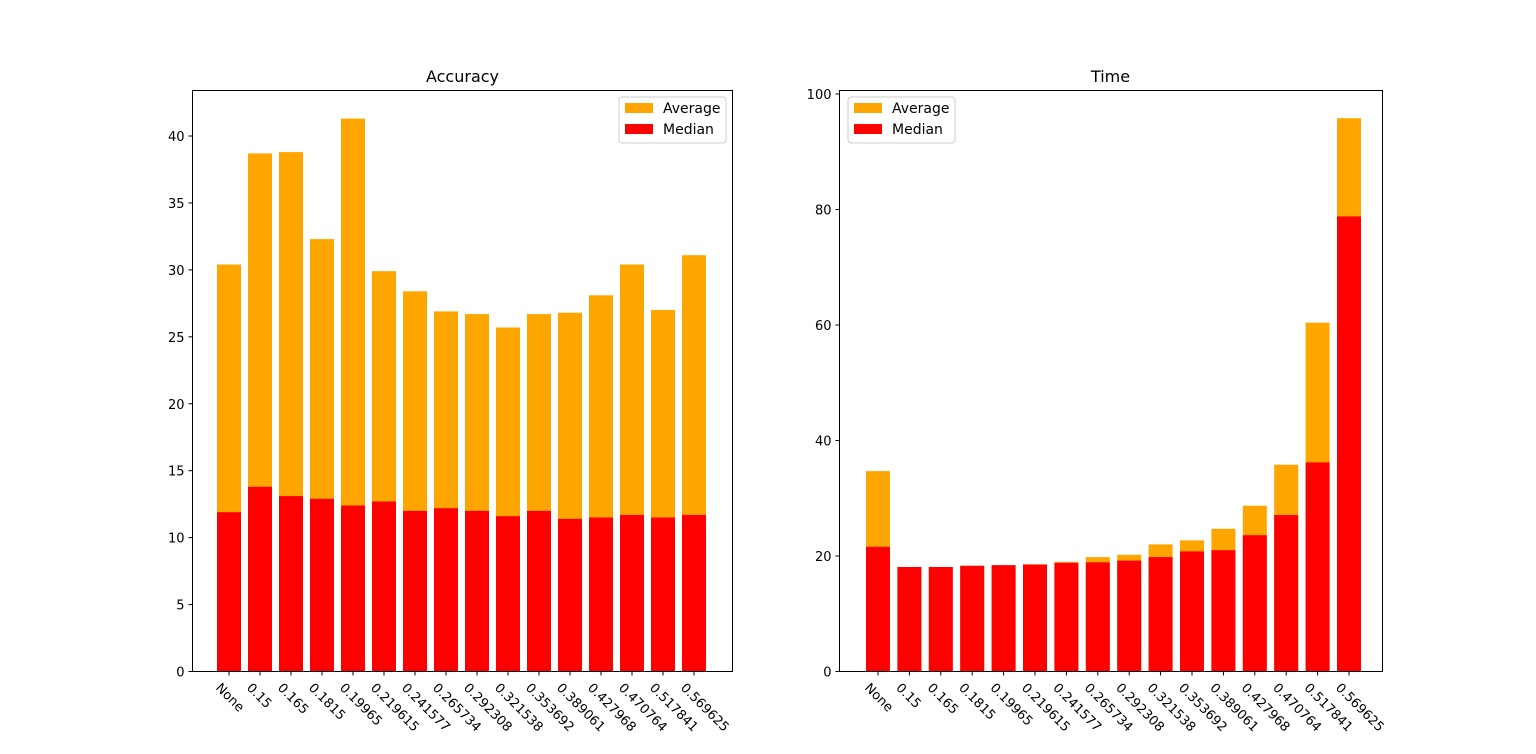 This screenshot has height=754, width=1536. Describe the element at coordinates (672, 120) in the screenshot. I see `accuracy-legend: Average Median` at that location.